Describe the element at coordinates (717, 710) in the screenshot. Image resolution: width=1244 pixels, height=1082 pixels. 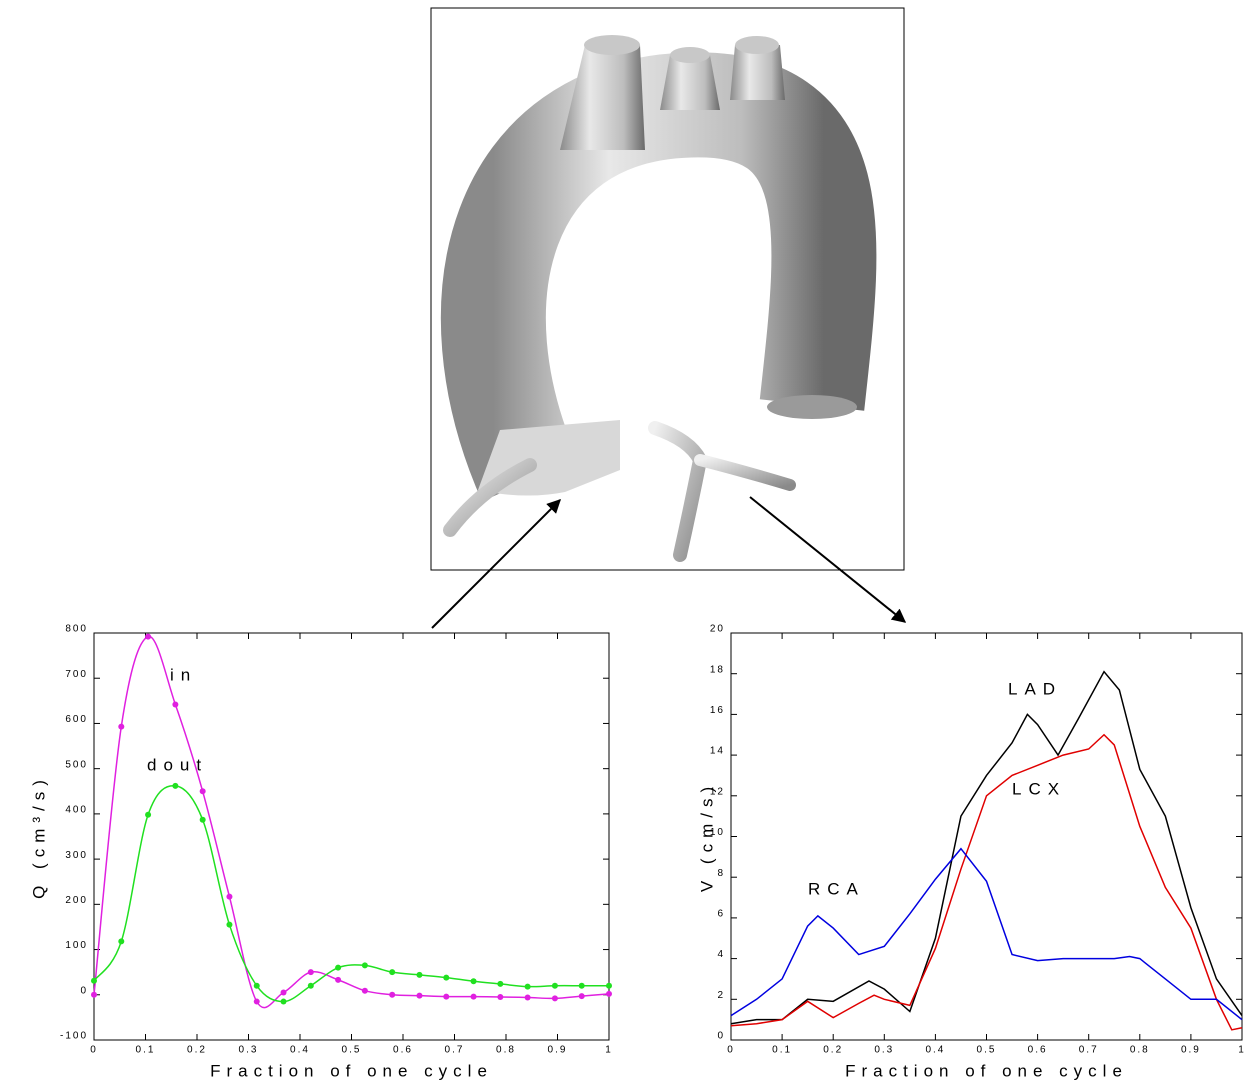
I see `y-tick-label: 16` at that location.